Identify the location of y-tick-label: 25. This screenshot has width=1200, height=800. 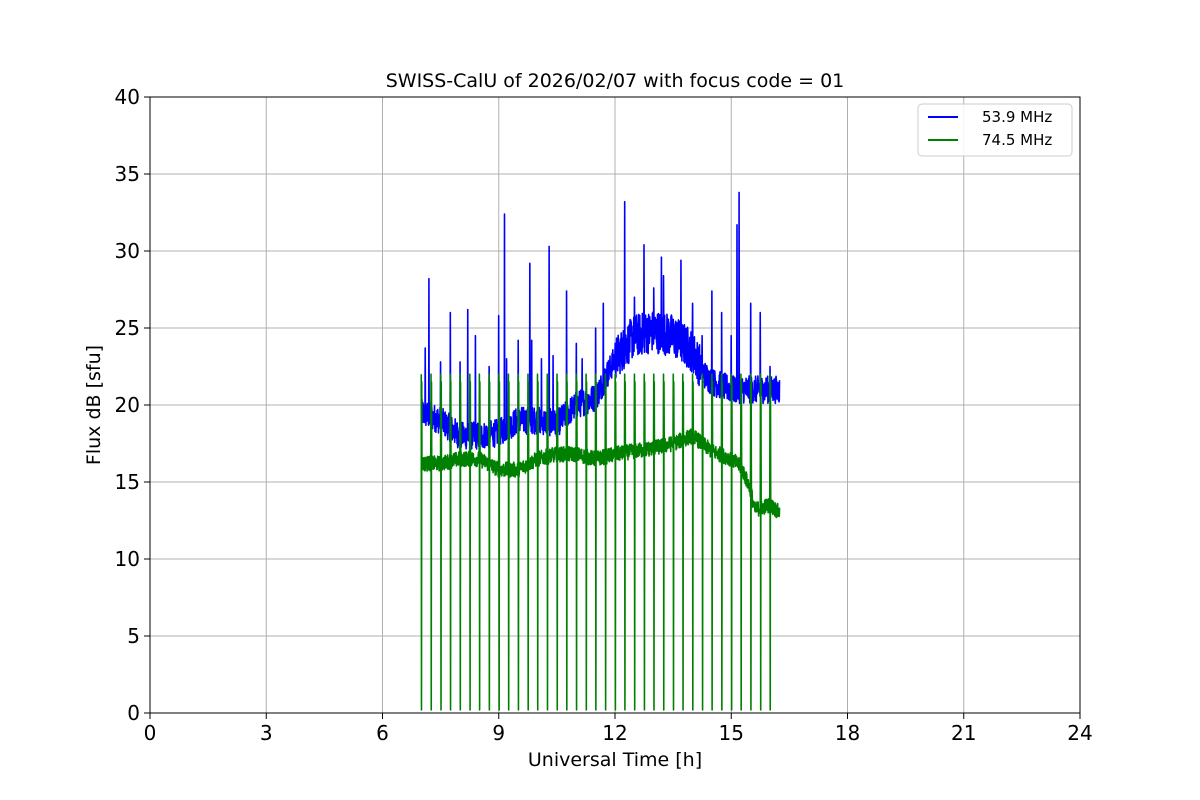
(127, 328).